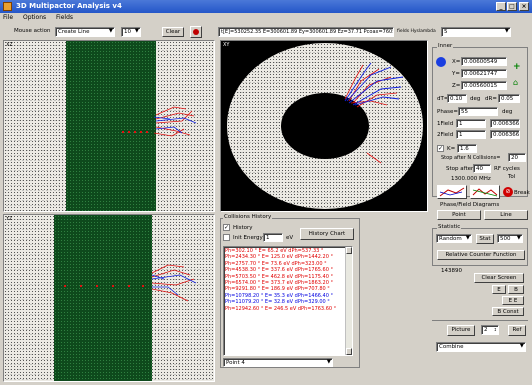 The image size is (532, 385). Describe the element at coordinates (484, 73) in the screenshot. I see `y-field: 0.00621747` at that location.